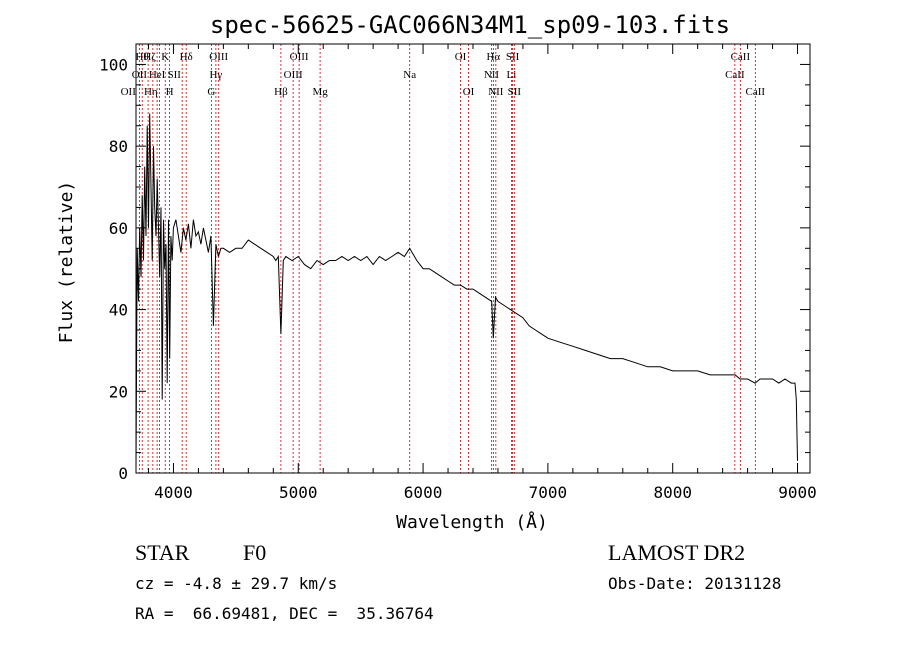 This screenshot has width=900, height=649. What do you see at coordinates (118, 228) in the screenshot?
I see `y-tick-label: 60` at bounding box center [118, 228].